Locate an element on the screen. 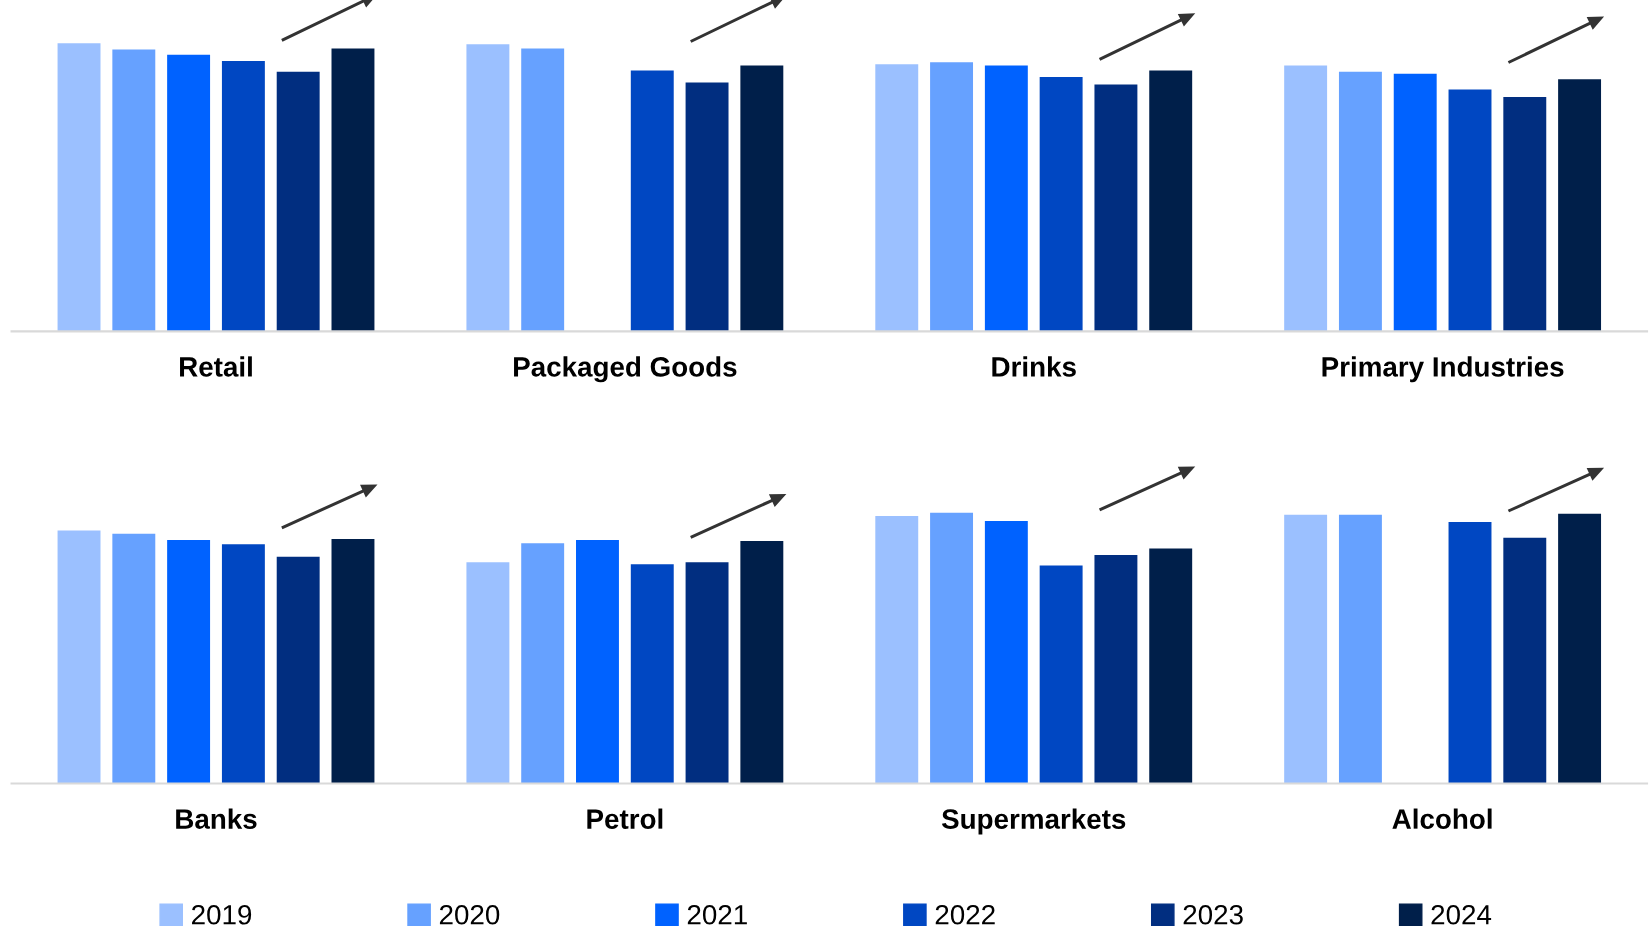 This screenshot has width=1652, height=944. legend-label: 2019 is located at coordinates (222, 914).